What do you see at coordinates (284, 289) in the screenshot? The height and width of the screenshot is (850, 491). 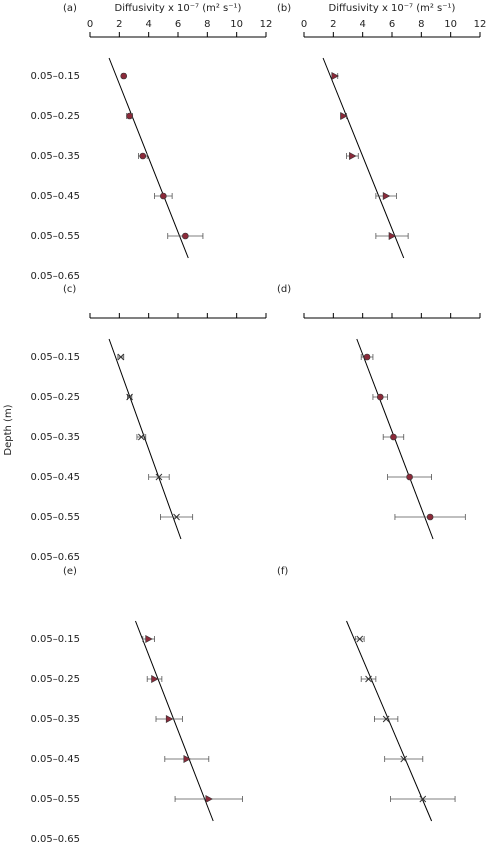 I see `panel-label: (d)` at bounding box center [284, 289].